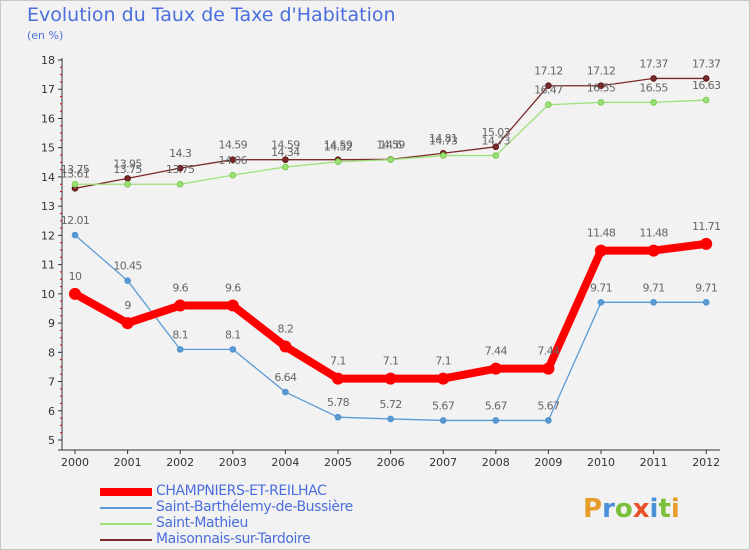  What do you see at coordinates (601, 462) in the screenshot?
I see `x-tick-label: 2010` at bounding box center [601, 462].